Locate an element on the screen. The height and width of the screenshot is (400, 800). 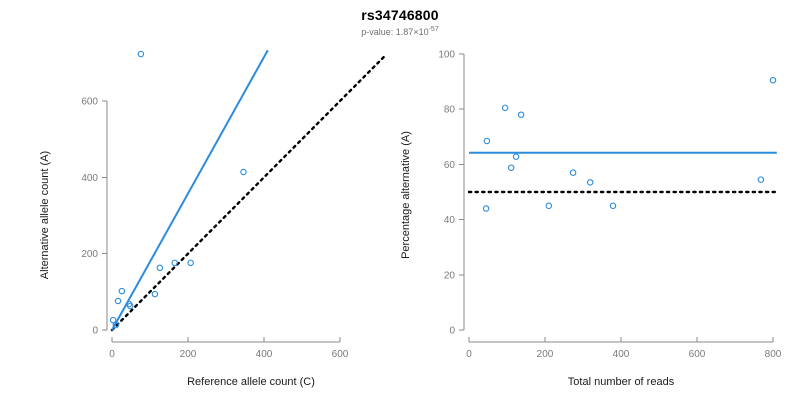
x-axis-left: 0 200 400 600 is located at coordinates (229, 348).